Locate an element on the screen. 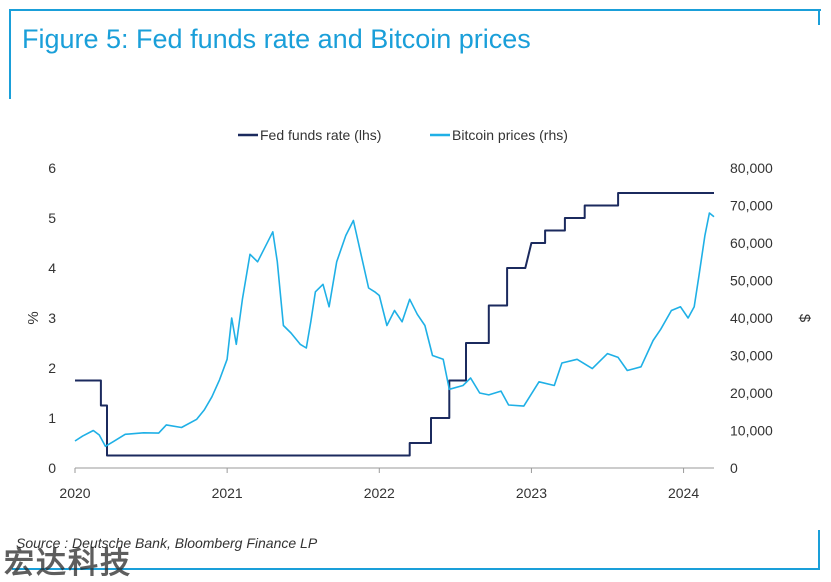 This screenshot has height=582, width=831. watermark: 宏达科技 is located at coordinates (68, 563).